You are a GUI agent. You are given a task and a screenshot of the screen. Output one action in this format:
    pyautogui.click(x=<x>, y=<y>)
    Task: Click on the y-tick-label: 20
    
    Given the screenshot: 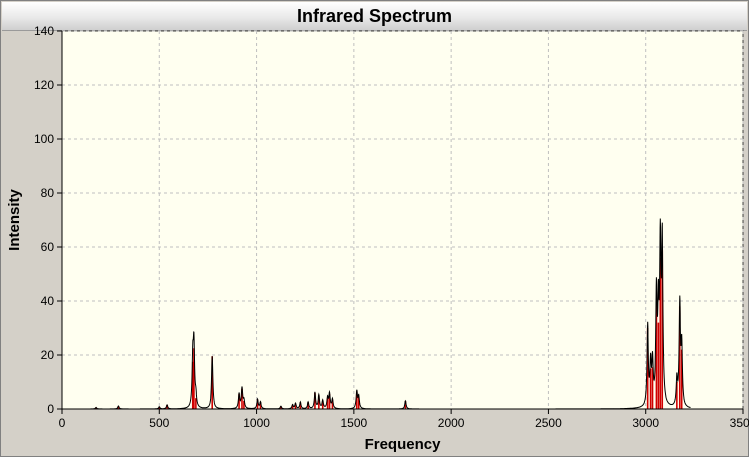 What is the action you would take?
    pyautogui.click(x=48, y=355)
    